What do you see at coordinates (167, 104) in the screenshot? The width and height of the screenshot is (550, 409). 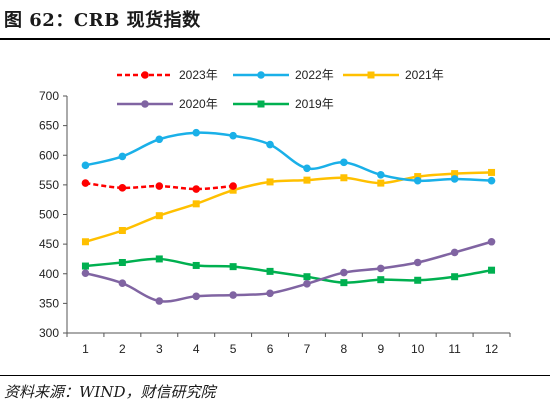 I see `legend-item-2020: 2020年` at bounding box center [167, 104].